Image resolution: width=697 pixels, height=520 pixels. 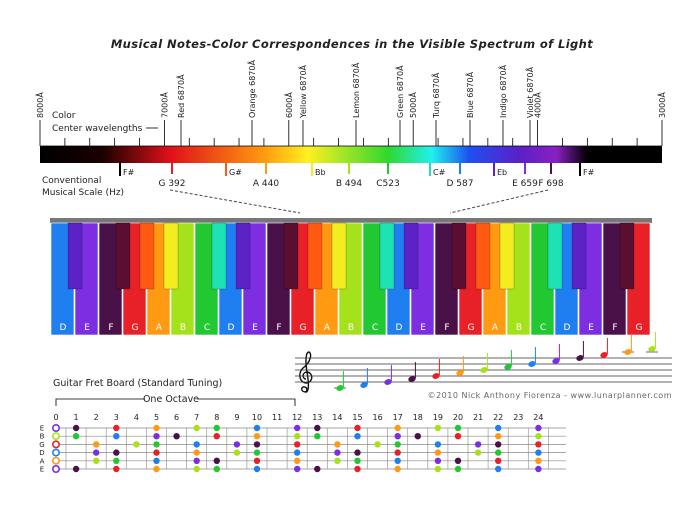 I want to click on center-label: Blue 6870Å, so click(x=469, y=94).